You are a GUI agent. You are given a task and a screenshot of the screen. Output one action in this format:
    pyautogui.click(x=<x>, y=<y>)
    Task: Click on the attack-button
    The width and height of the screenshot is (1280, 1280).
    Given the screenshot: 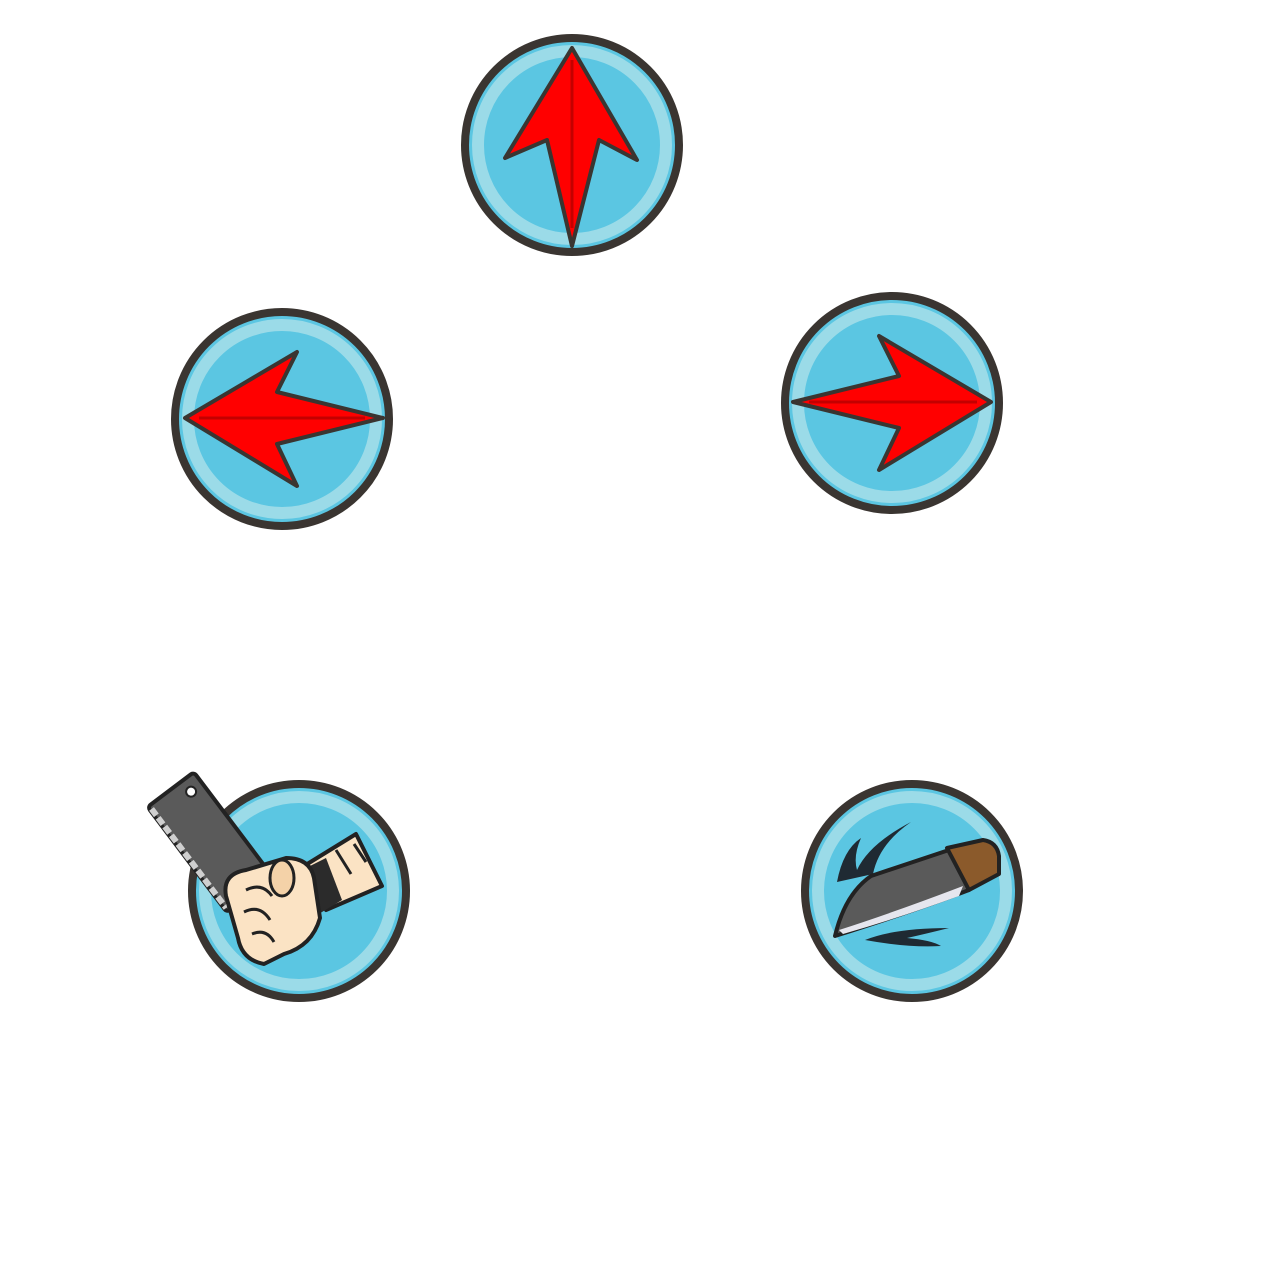 What is the action you would take?
    pyautogui.click(x=279, y=887)
    